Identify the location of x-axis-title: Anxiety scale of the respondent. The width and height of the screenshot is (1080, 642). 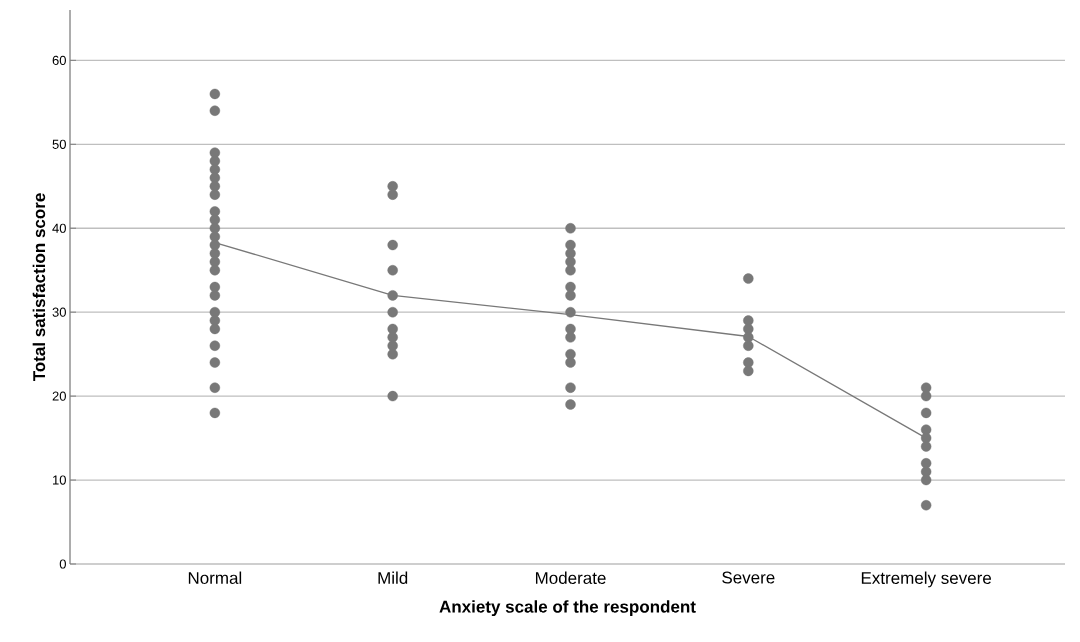
(567, 608).